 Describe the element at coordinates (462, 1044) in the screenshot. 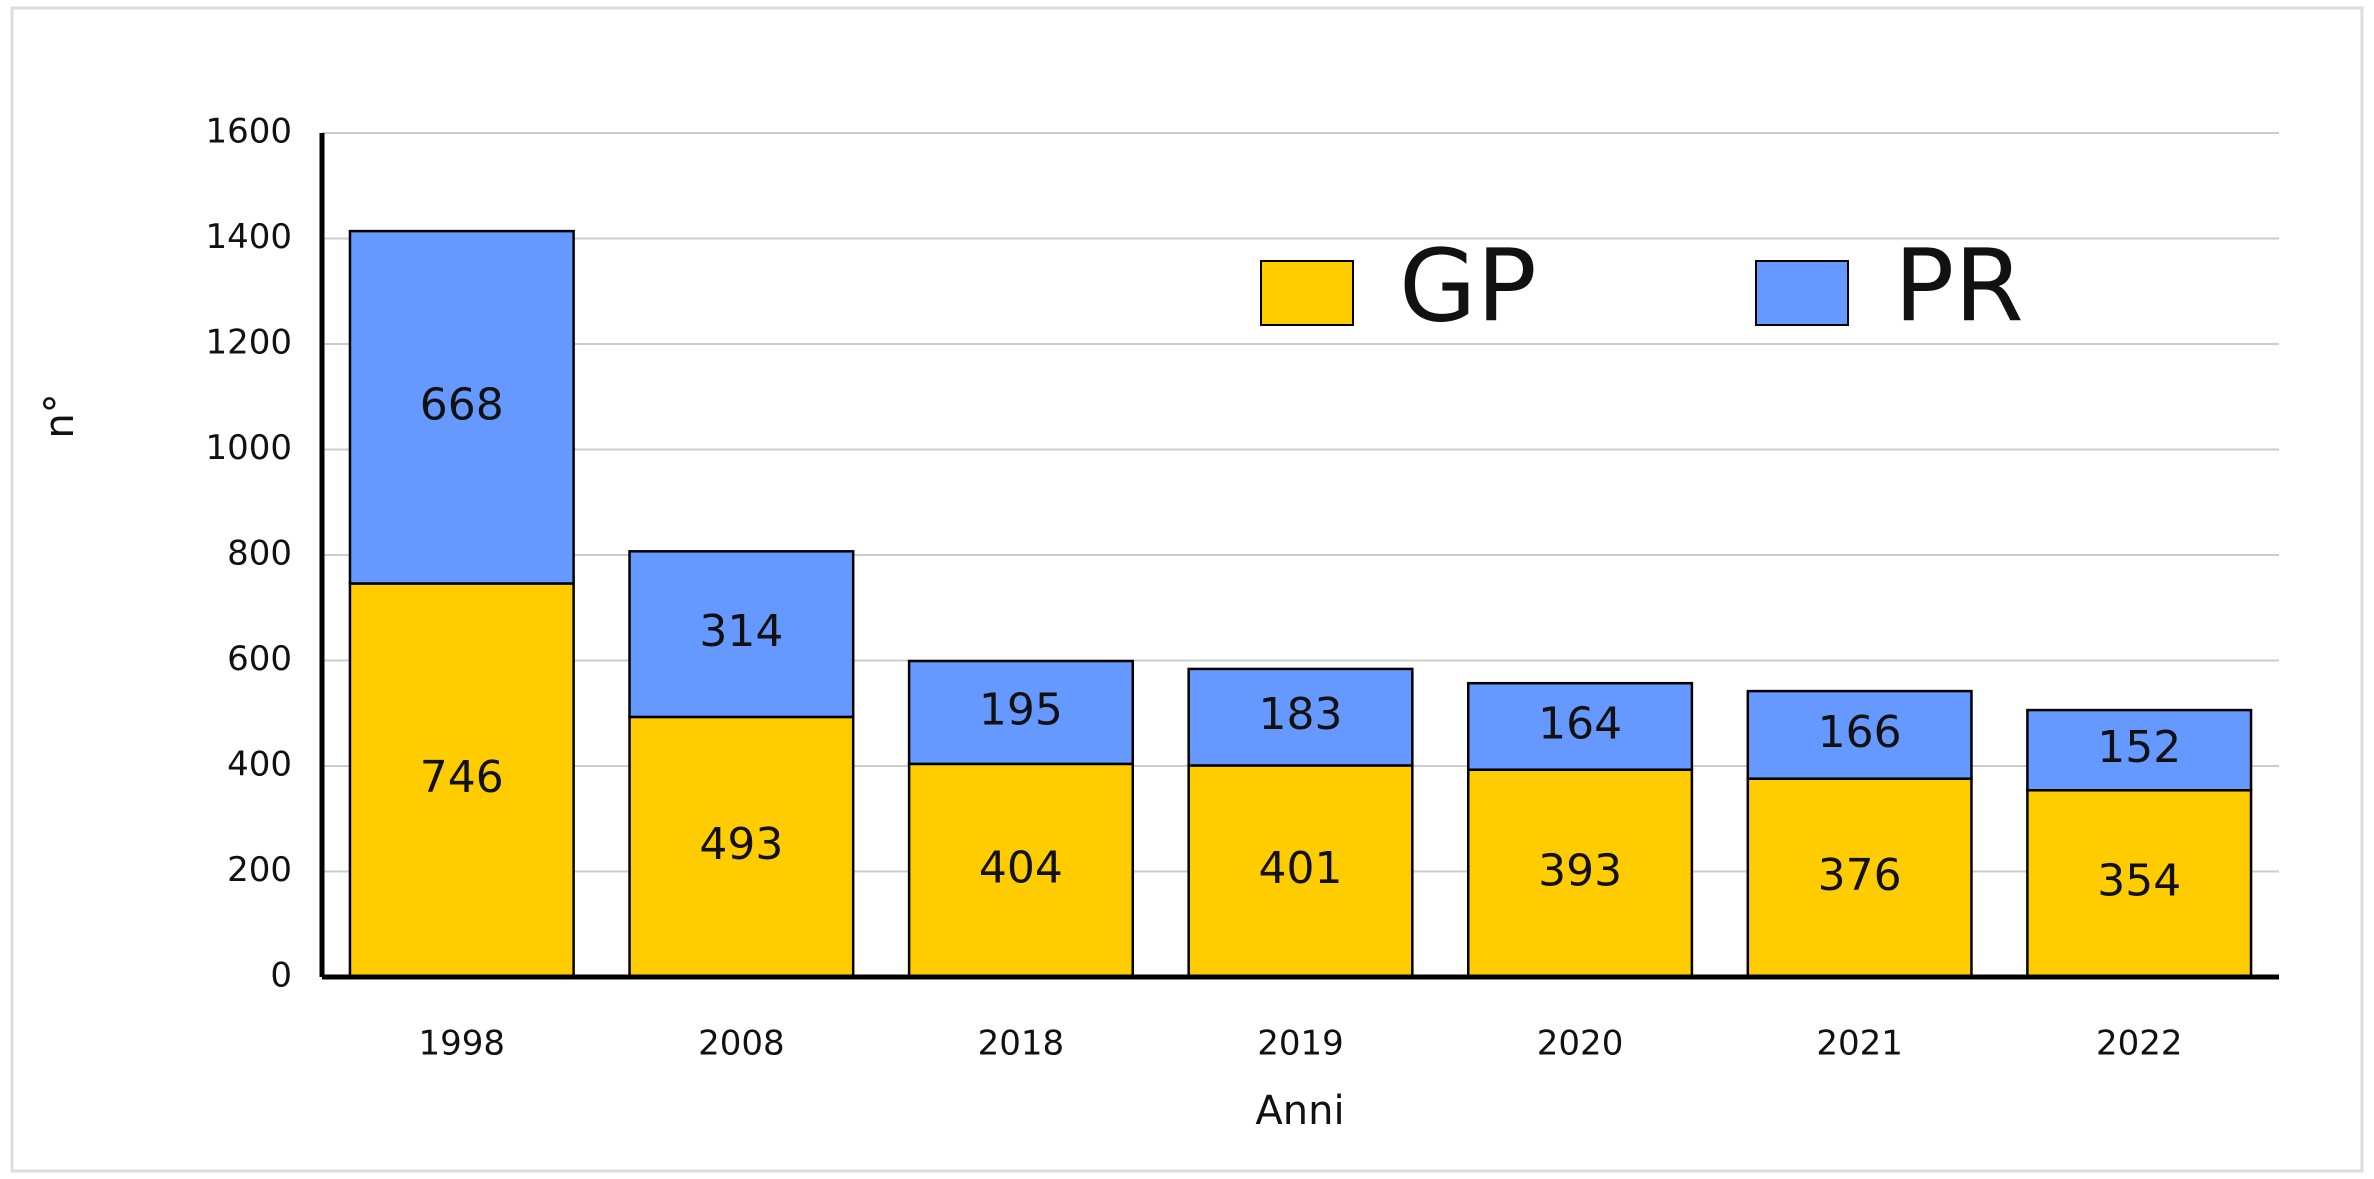

I see `x-tick-label: 1998` at that location.